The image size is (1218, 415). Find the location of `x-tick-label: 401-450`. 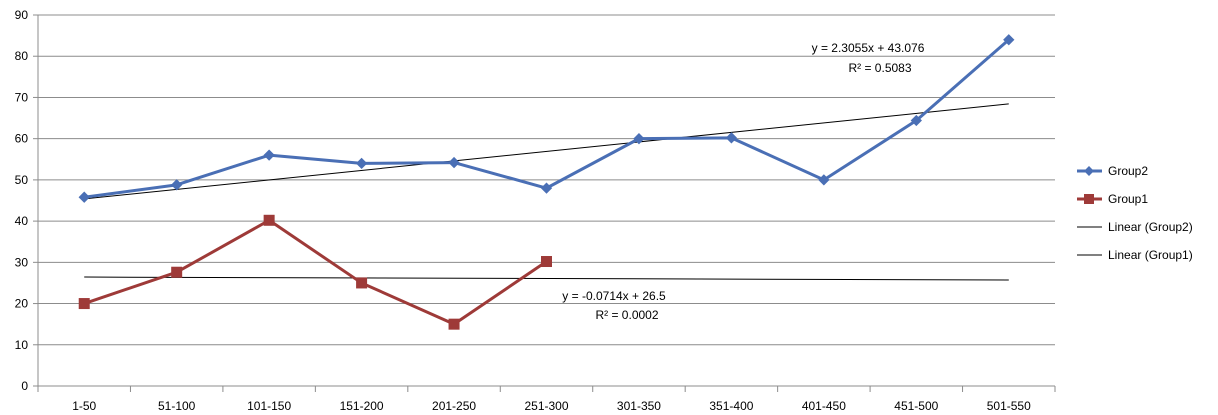

x-tick-label: 401-450 is located at coordinates (824, 406).